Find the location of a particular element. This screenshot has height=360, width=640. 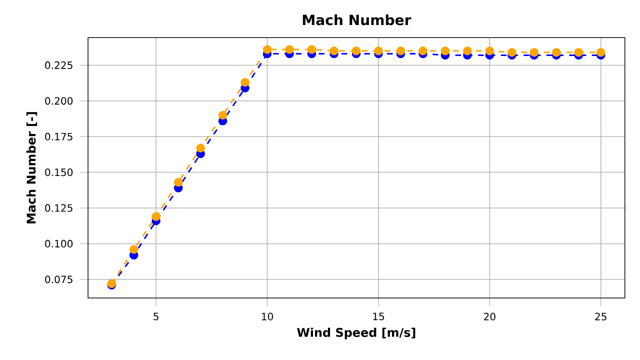

x-tick-label: 20 is located at coordinates (490, 316).